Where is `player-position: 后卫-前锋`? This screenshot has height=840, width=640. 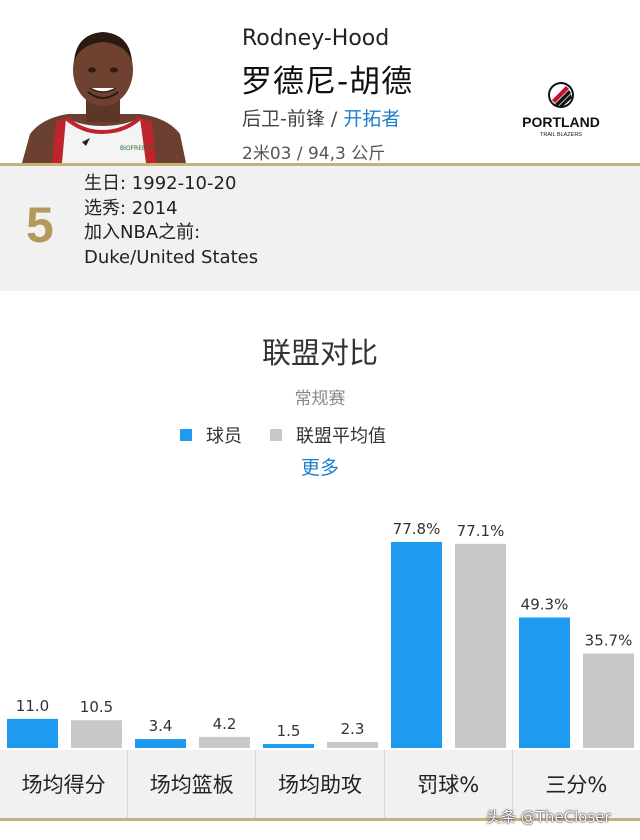 player-position: 后卫-前锋 is located at coordinates (283, 119).